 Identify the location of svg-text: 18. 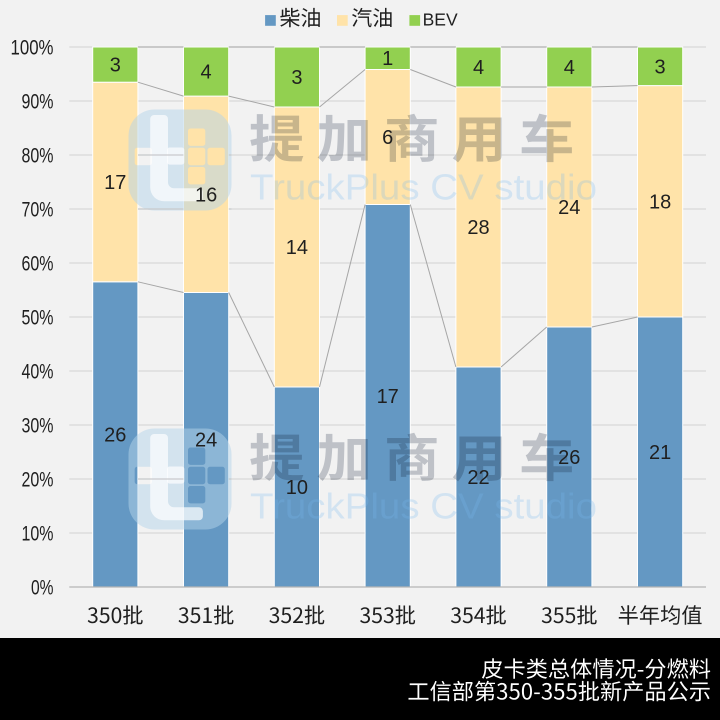
(660, 202).